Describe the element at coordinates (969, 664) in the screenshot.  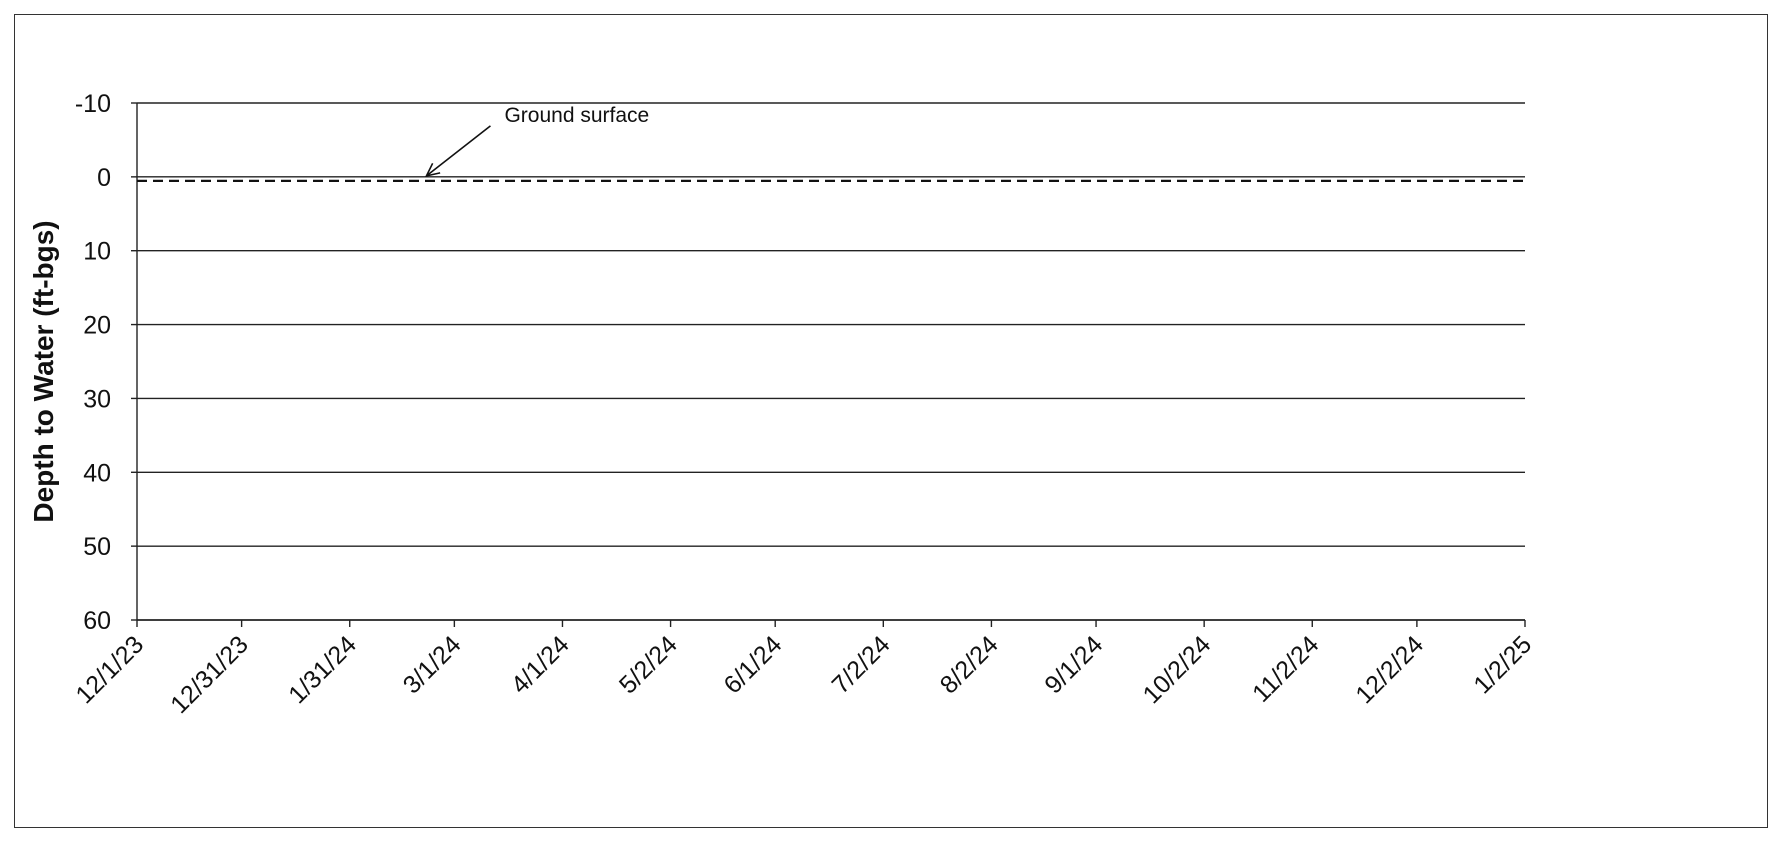
I see `x-tick-label: 8/2/24` at that location.